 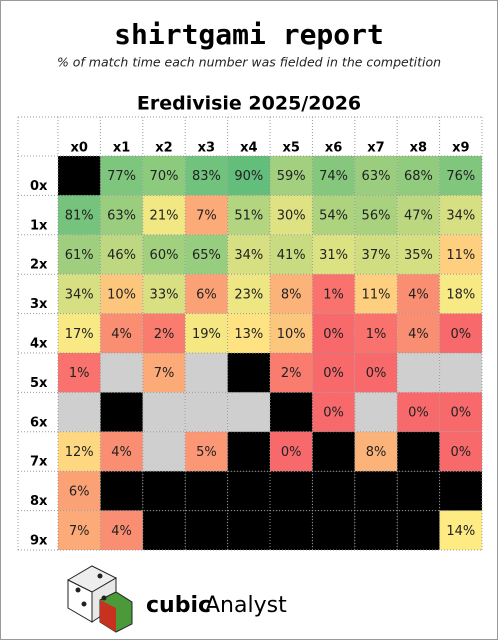 I want to click on column-label: x7, so click(x=375, y=148).